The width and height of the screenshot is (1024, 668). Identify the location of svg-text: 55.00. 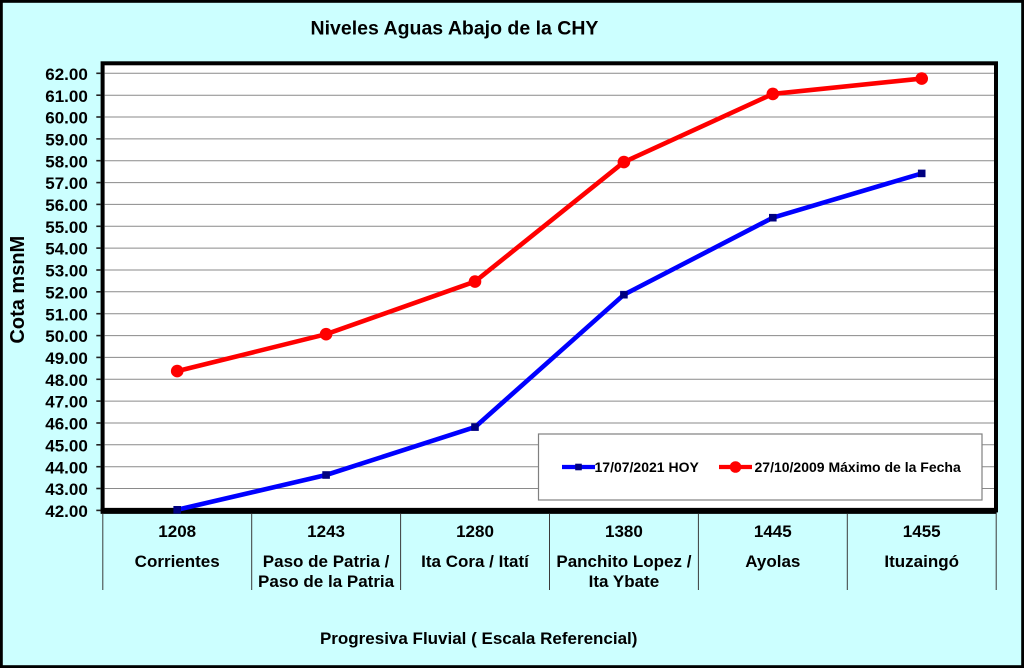
(66, 227).